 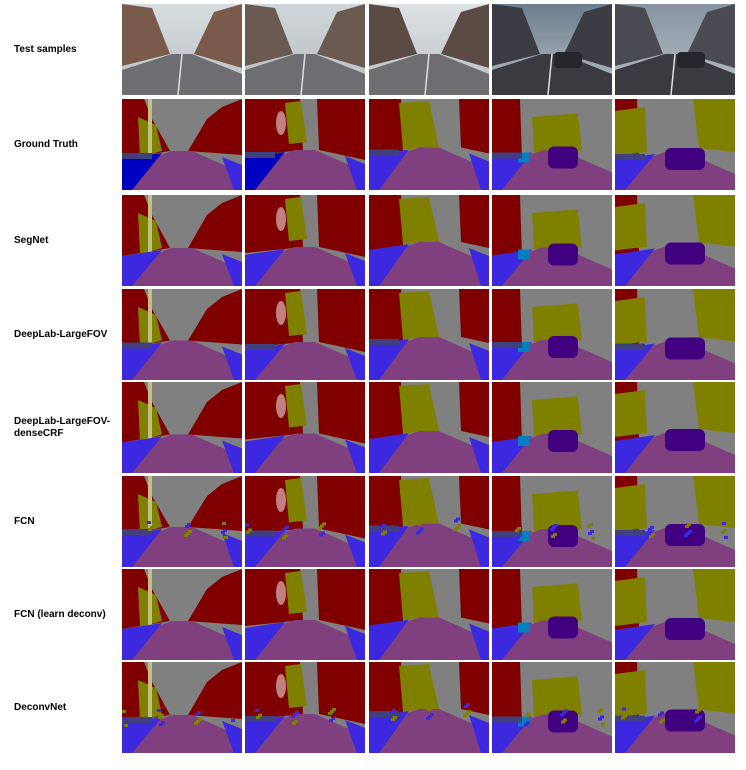 I want to click on row-label-gt: Ground Truth, so click(x=46, y=144).